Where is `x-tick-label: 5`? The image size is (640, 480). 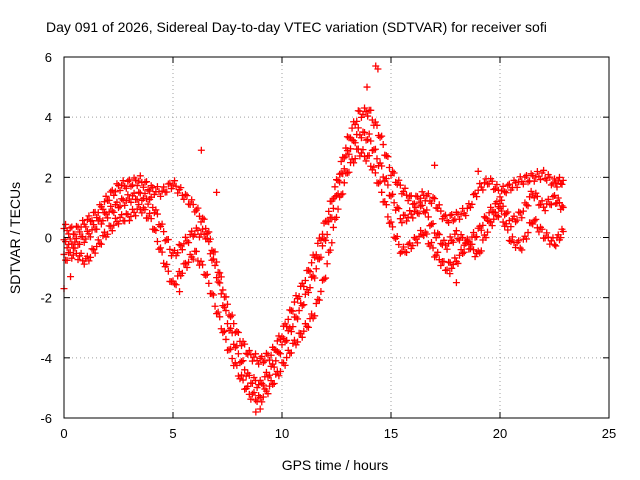 x-tick-label: 5 is located at coordinates (172, 433).